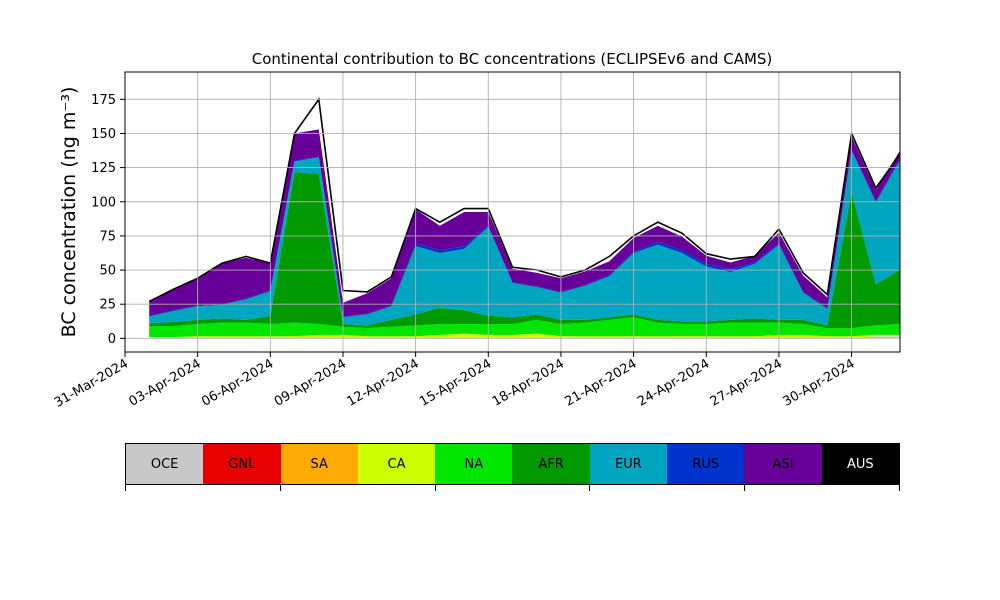  Describe the element at coordinates (310, 382) in the screenshot. I see `x-tick-label: 09-Apr-2024` at that location.